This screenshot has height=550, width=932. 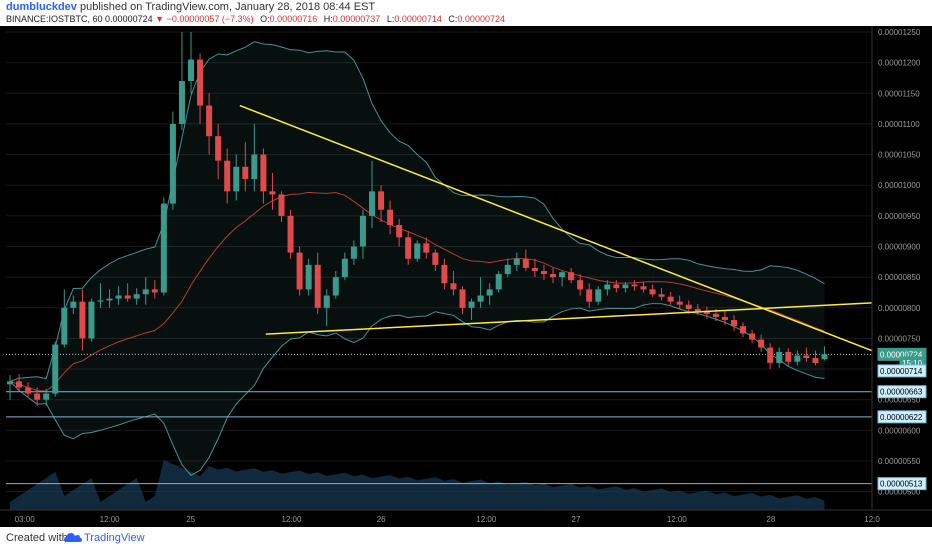 I want to click on price-tag-label: 15:10, so click(x=912, y=363).